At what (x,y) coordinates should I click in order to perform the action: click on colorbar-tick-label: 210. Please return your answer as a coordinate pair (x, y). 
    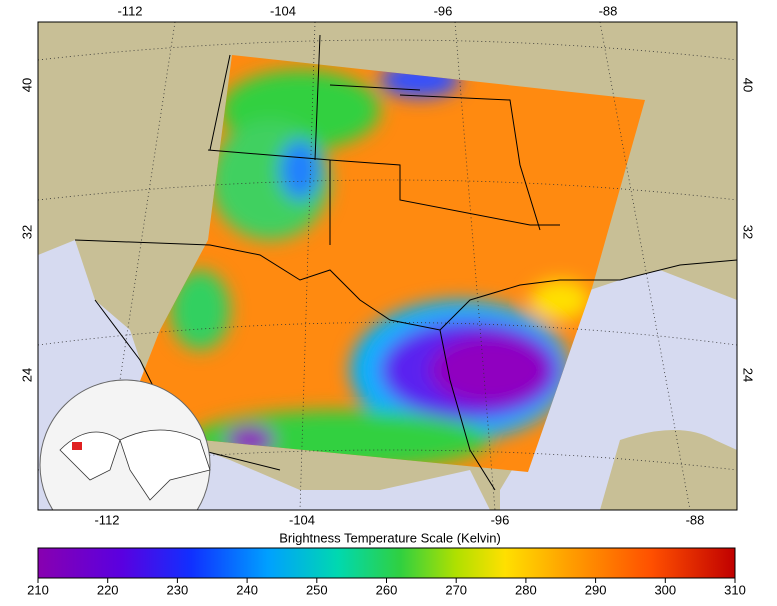
    Looking at the image, I should click on (38, 589).